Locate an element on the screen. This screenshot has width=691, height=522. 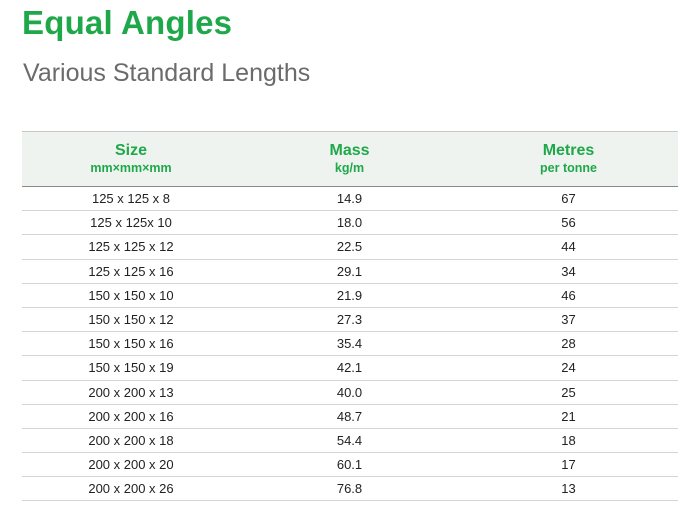
mass-cell: 48.7 is located at coordinates (349, 416).